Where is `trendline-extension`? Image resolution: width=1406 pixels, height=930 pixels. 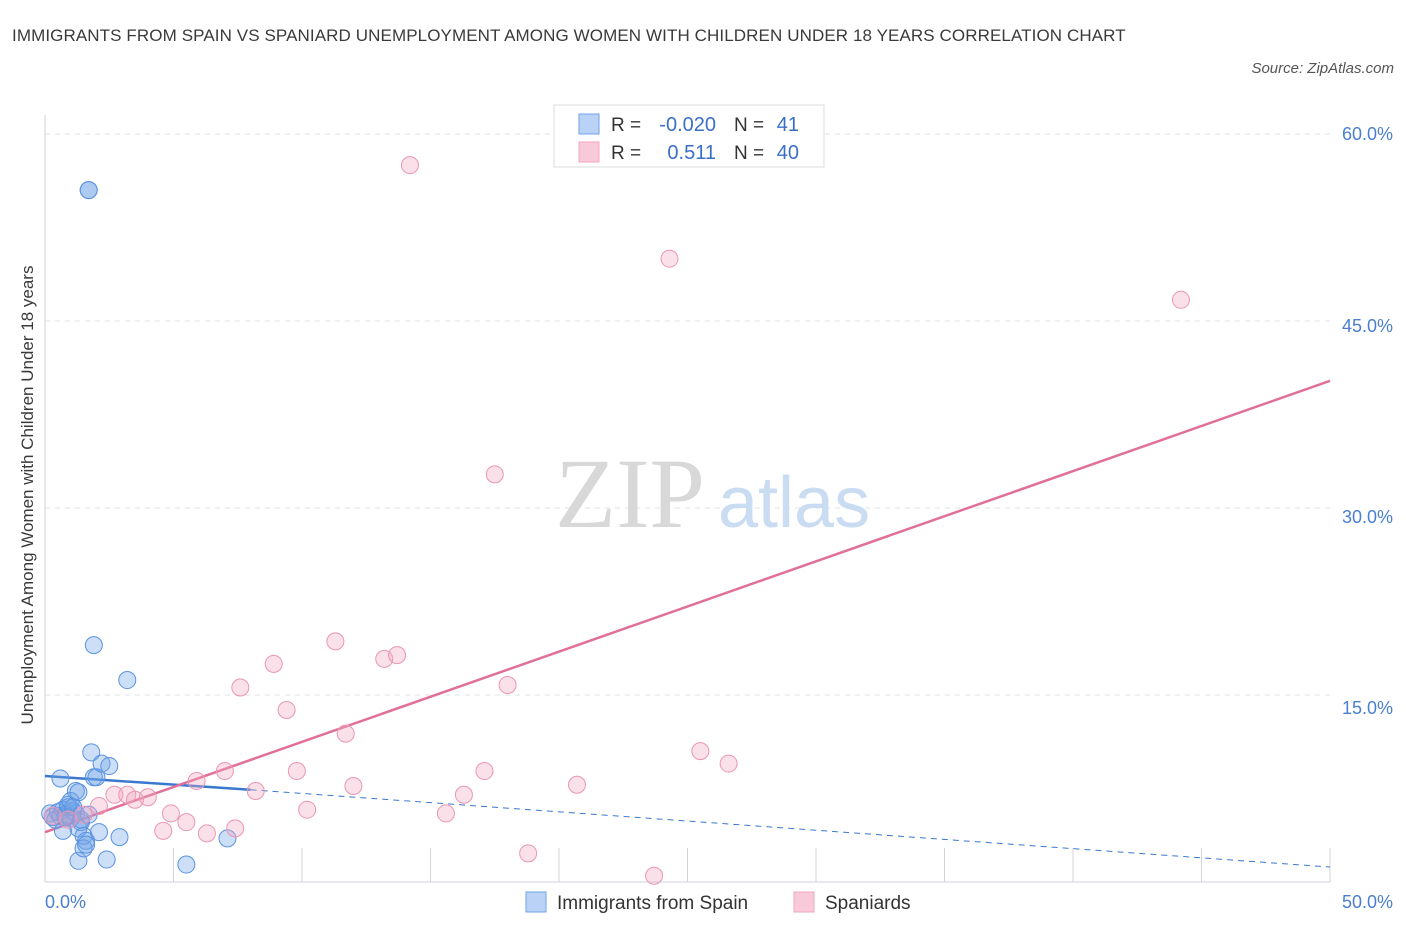 trendline-extension is located at coordinates (790, 828).